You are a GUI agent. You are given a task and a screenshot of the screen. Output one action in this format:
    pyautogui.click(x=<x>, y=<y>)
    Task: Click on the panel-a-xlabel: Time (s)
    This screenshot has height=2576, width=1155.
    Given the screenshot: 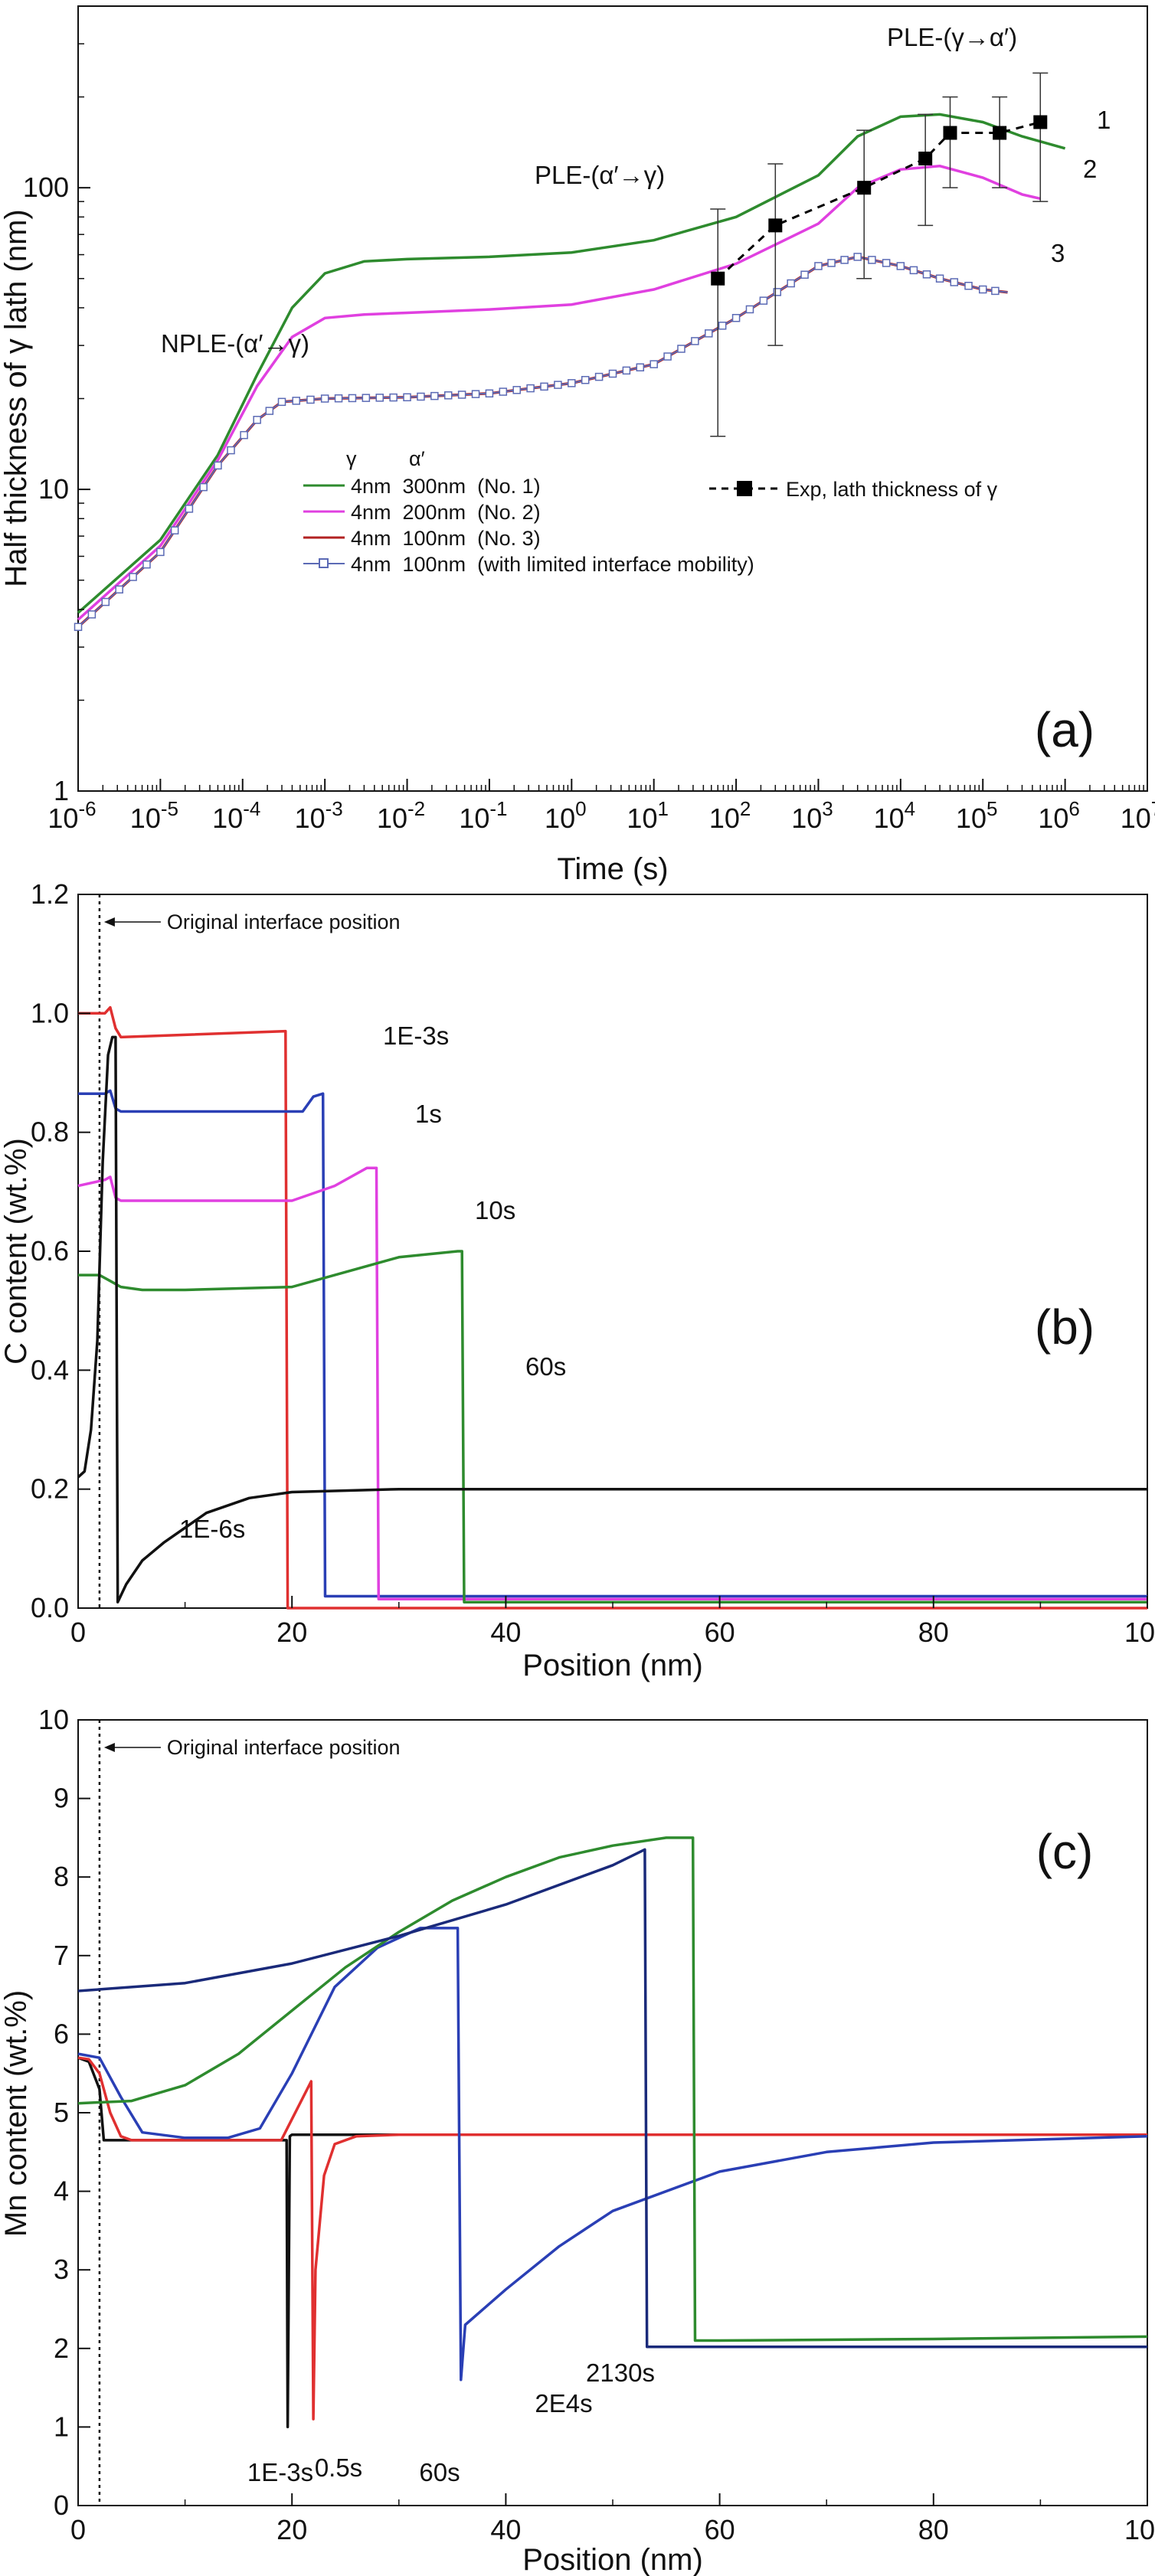 What is the action you would take?
    pyautogui.click(x=612, y=869)
    